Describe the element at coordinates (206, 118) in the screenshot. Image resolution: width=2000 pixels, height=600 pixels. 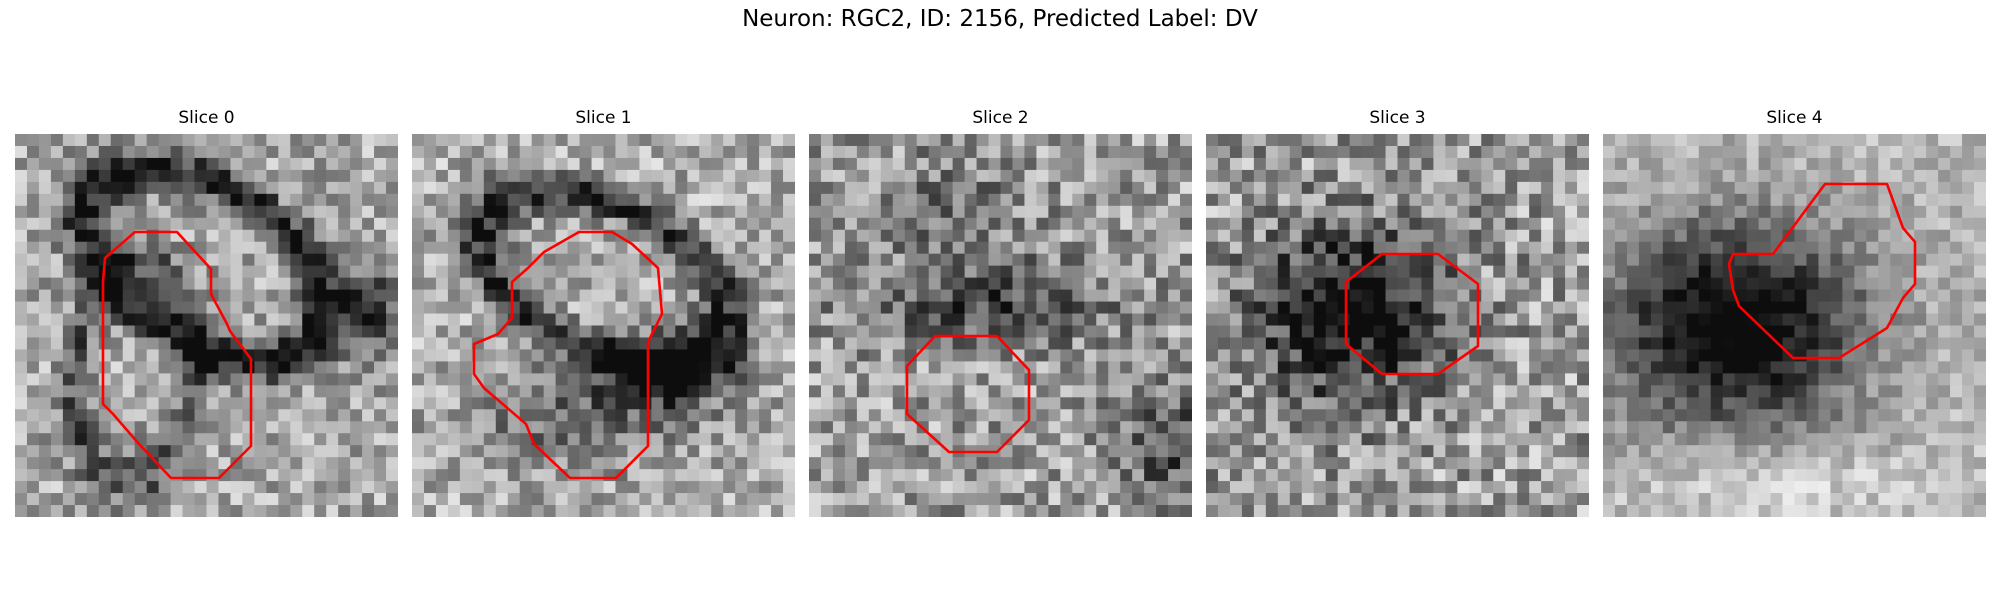
I see `slice-title: Slice 0` at that location.